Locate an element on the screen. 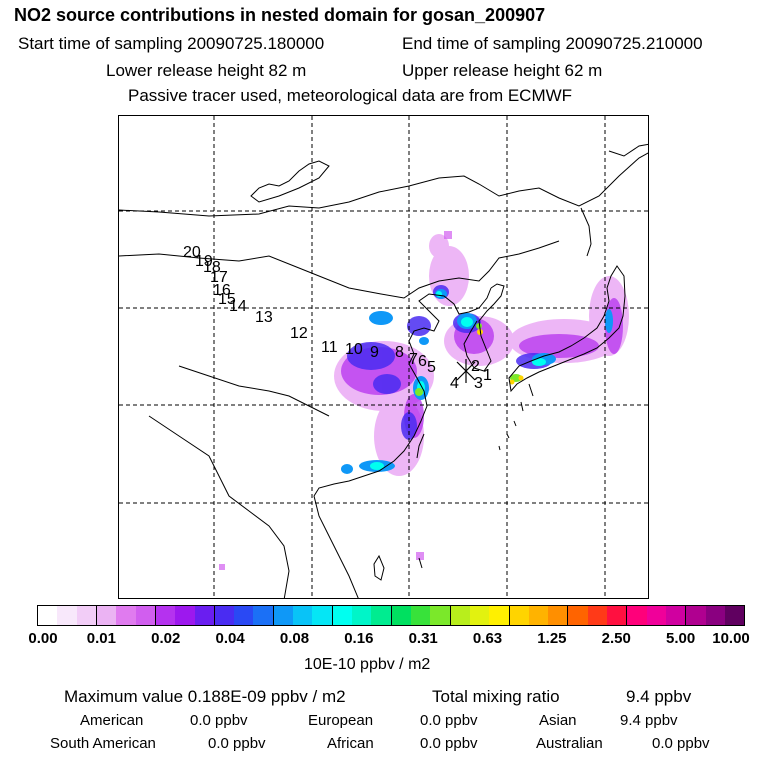 The width and height of the screenshot is (768, 768). region-name-asian: Asian is located at coordinates (558, 720).